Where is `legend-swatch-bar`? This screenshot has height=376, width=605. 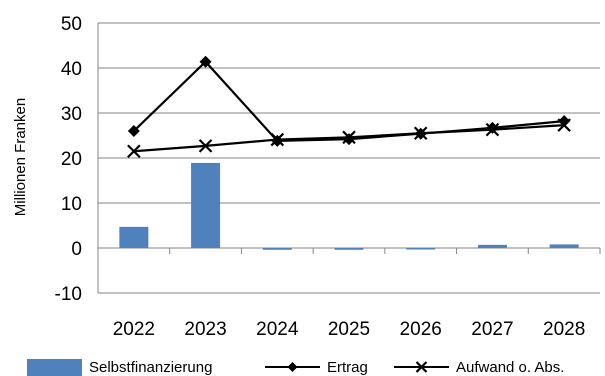
legend-swatch-bar is located at coordinates (54, 367).